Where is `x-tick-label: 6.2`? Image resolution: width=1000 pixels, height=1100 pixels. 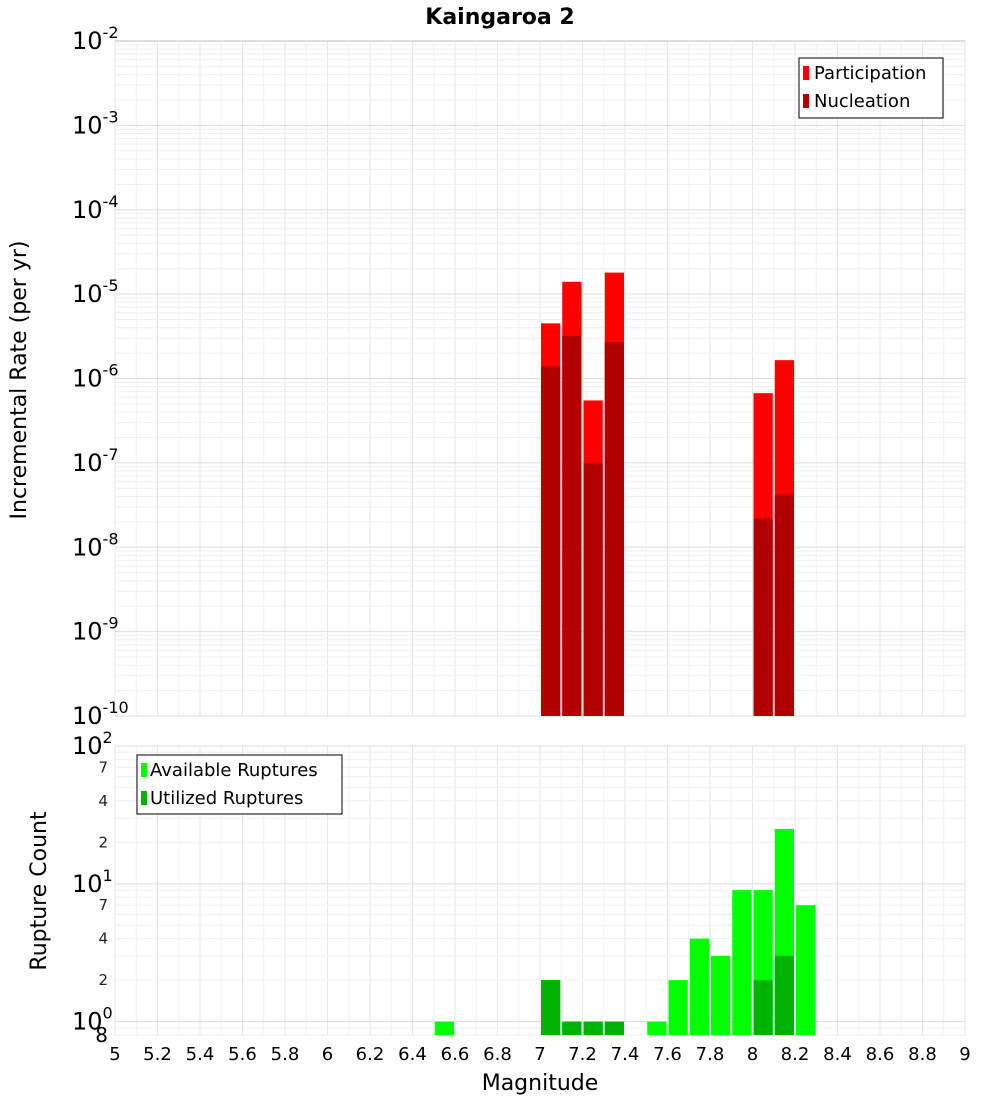 x-tick-label: 6.2 is located at coordinates (370, 1054).